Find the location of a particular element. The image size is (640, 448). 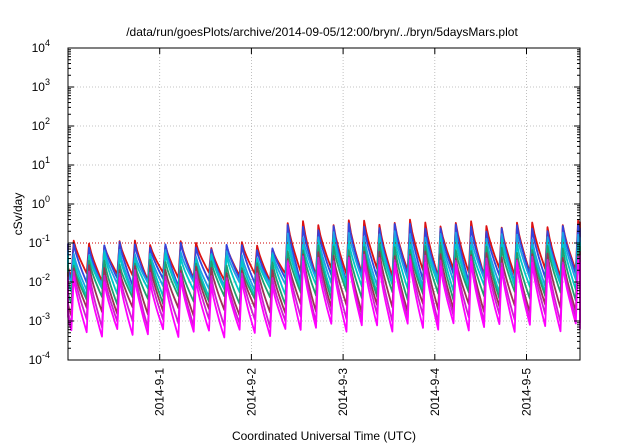

y-tick-label: 10⁻⁴ is located at coordinates (39, 358).